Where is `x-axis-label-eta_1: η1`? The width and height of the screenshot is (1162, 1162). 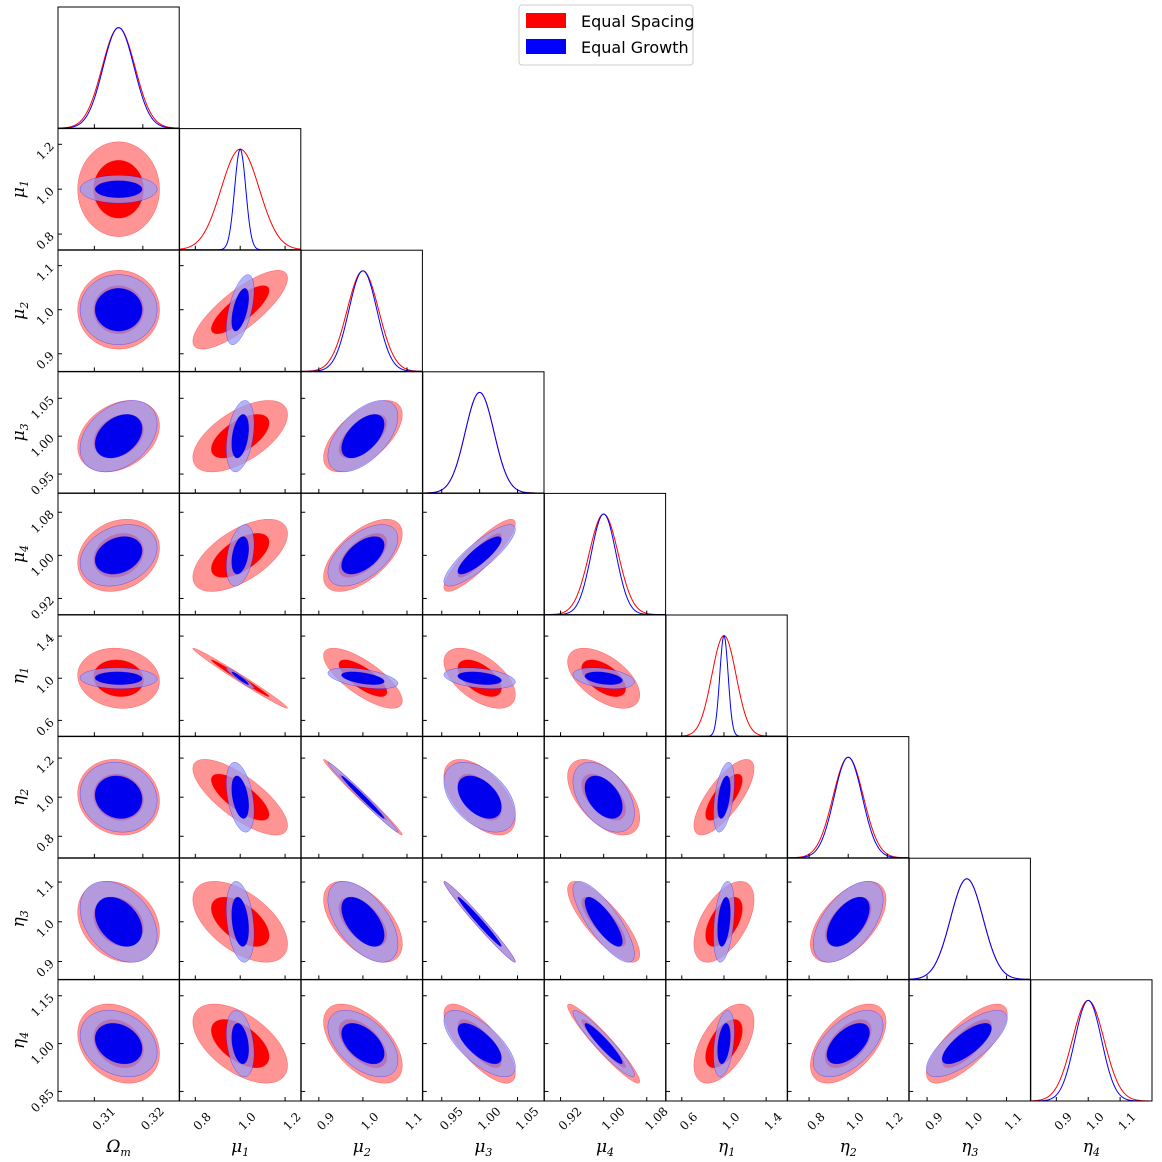
x-axis-label-eta_1: η1 is located at coordinates (726, 1148).